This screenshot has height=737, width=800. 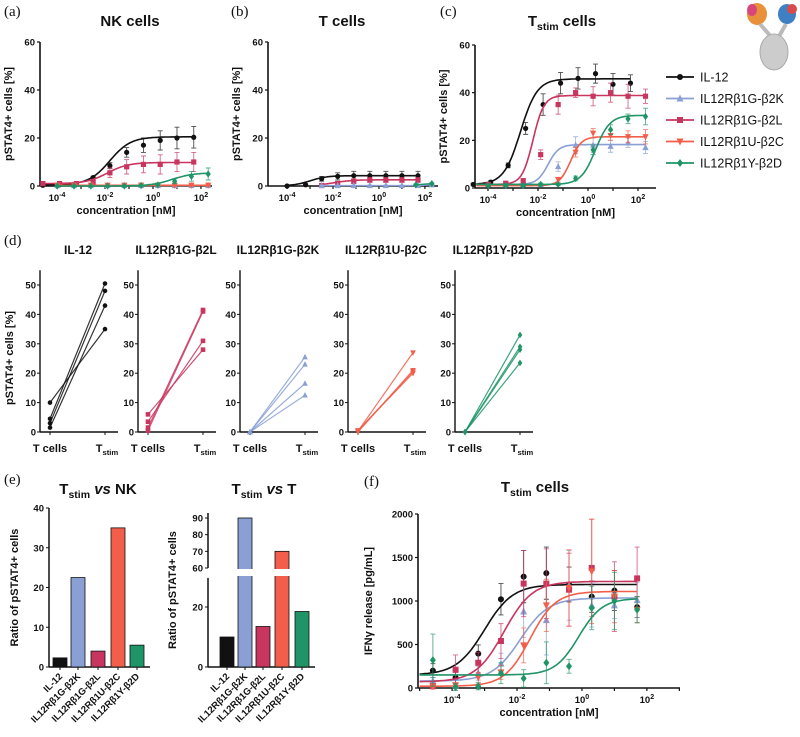 I want to click on category-label-tstim: Tstim, so click(x=307, y=450).